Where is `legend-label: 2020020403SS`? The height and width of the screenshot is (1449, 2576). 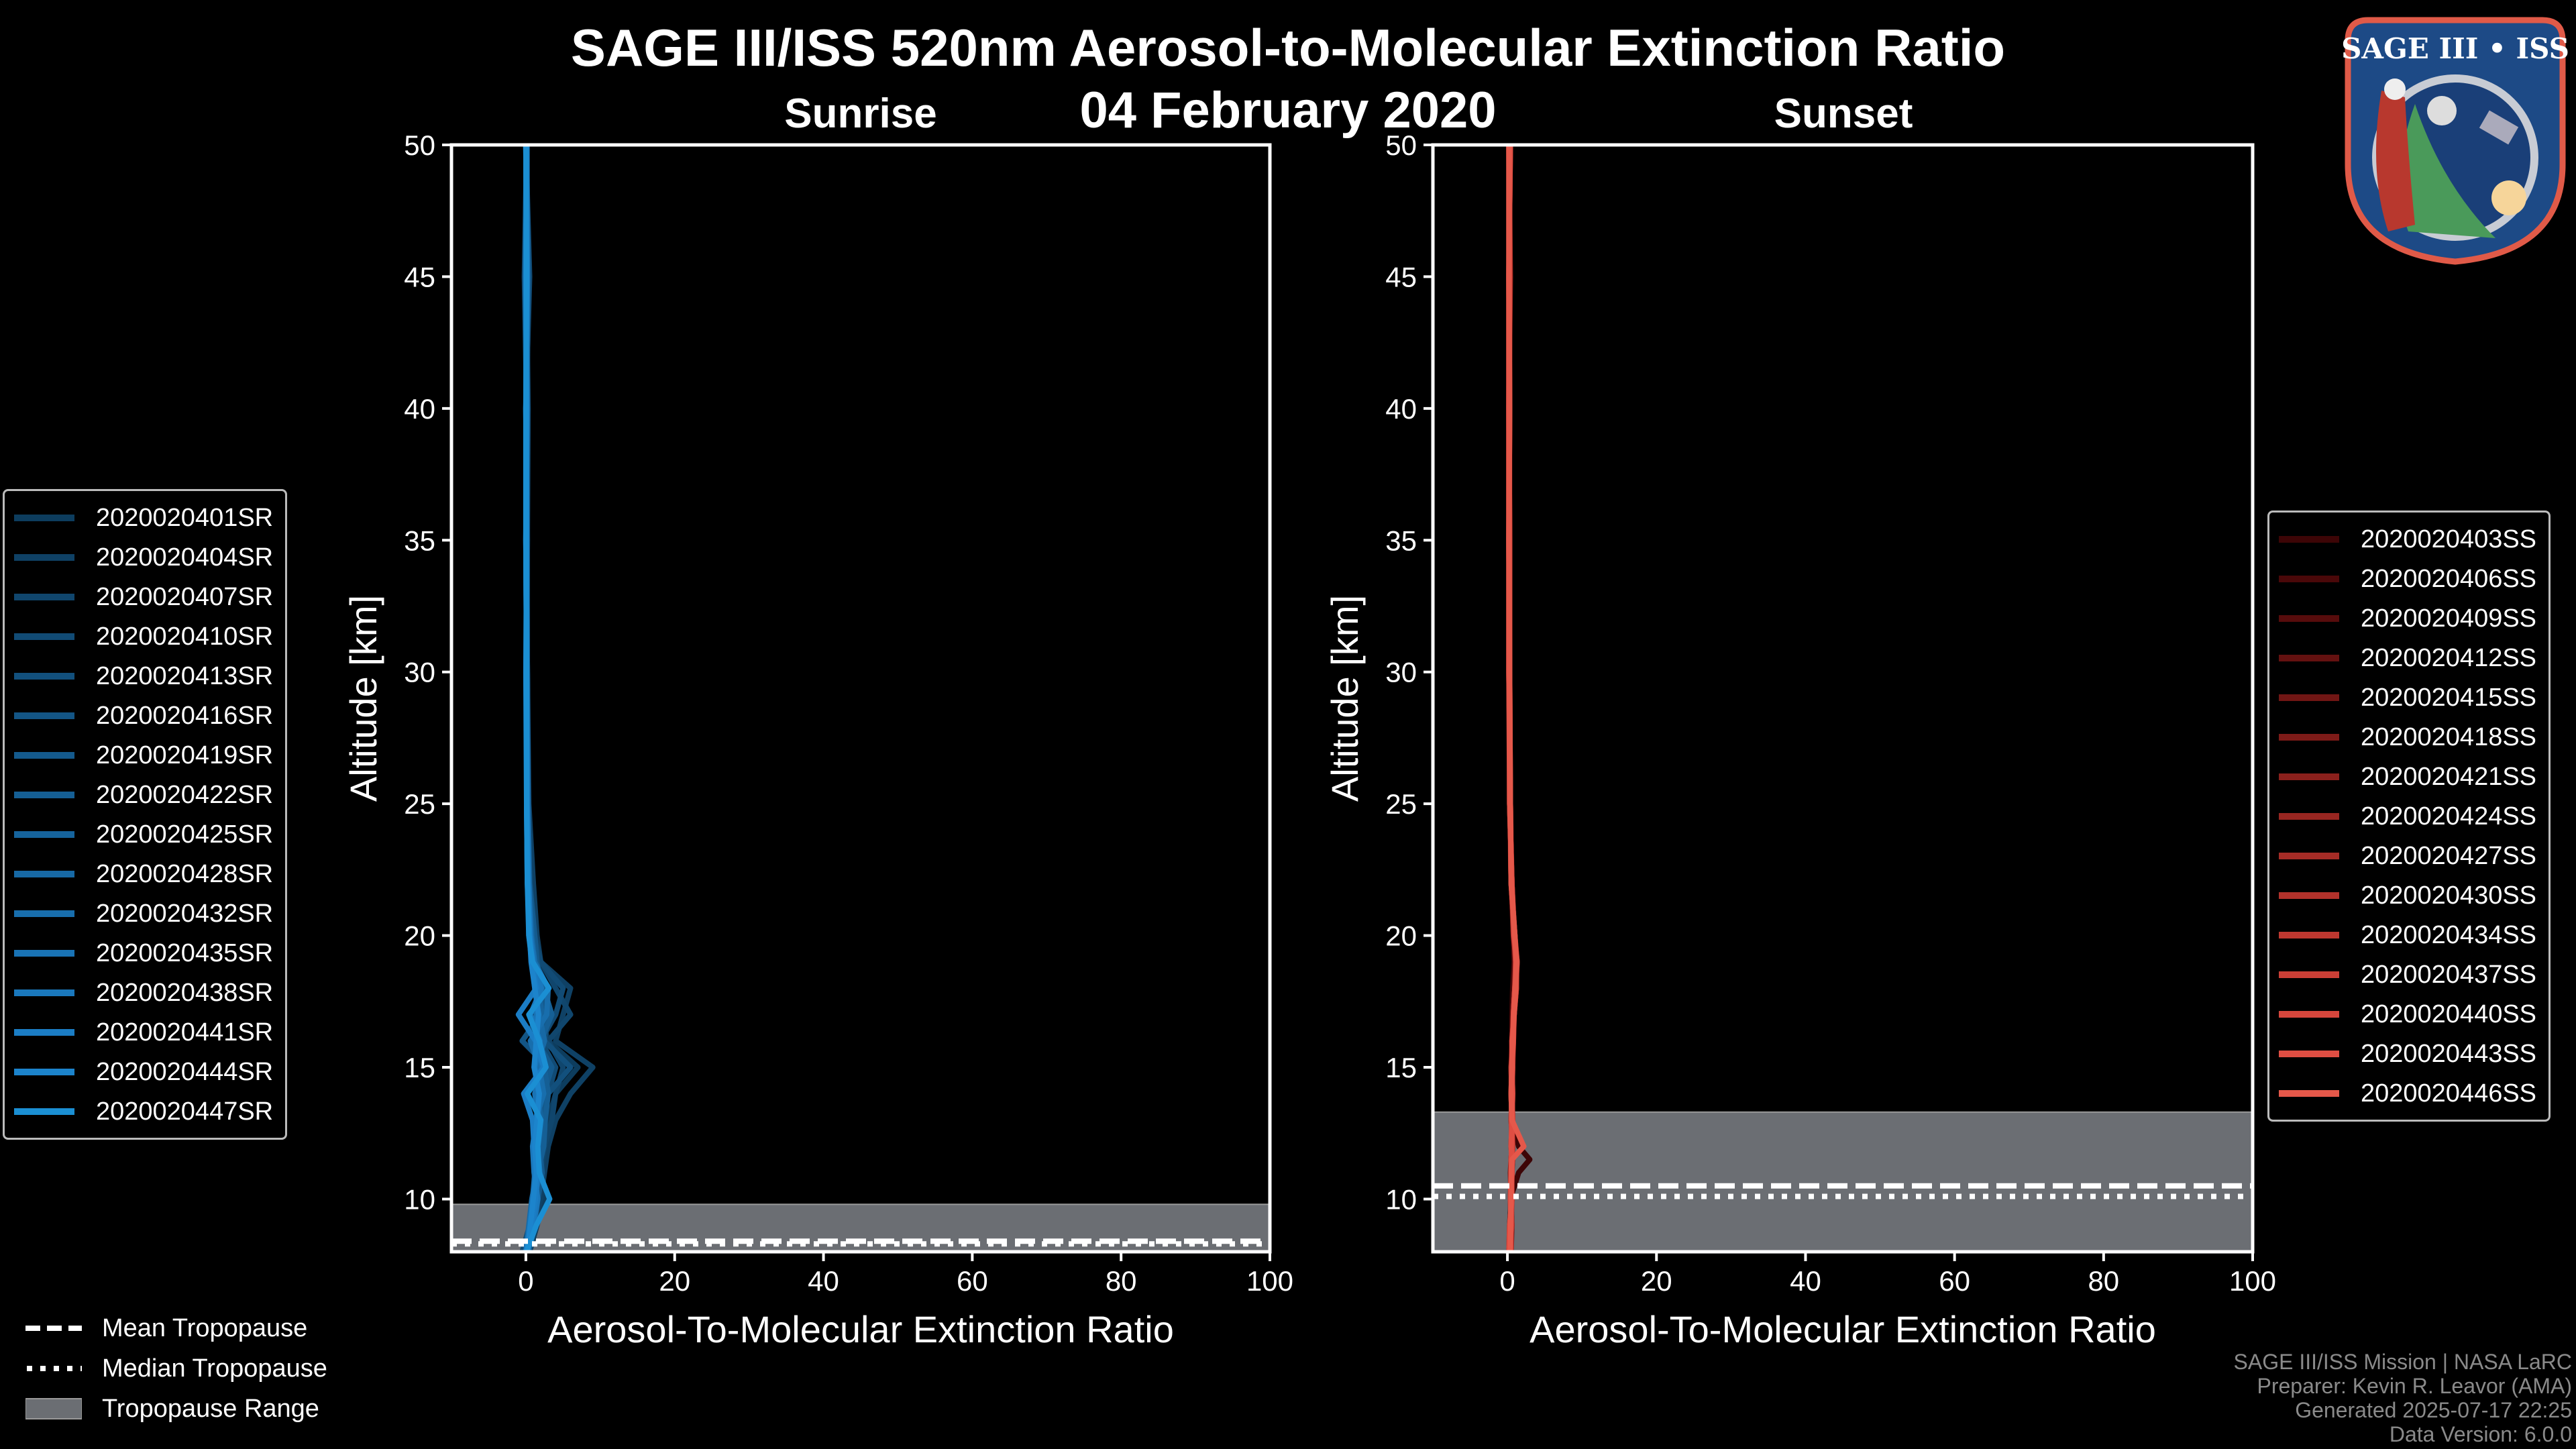 legend-label: 2020020403SS is located at coordinates (2449, 539).